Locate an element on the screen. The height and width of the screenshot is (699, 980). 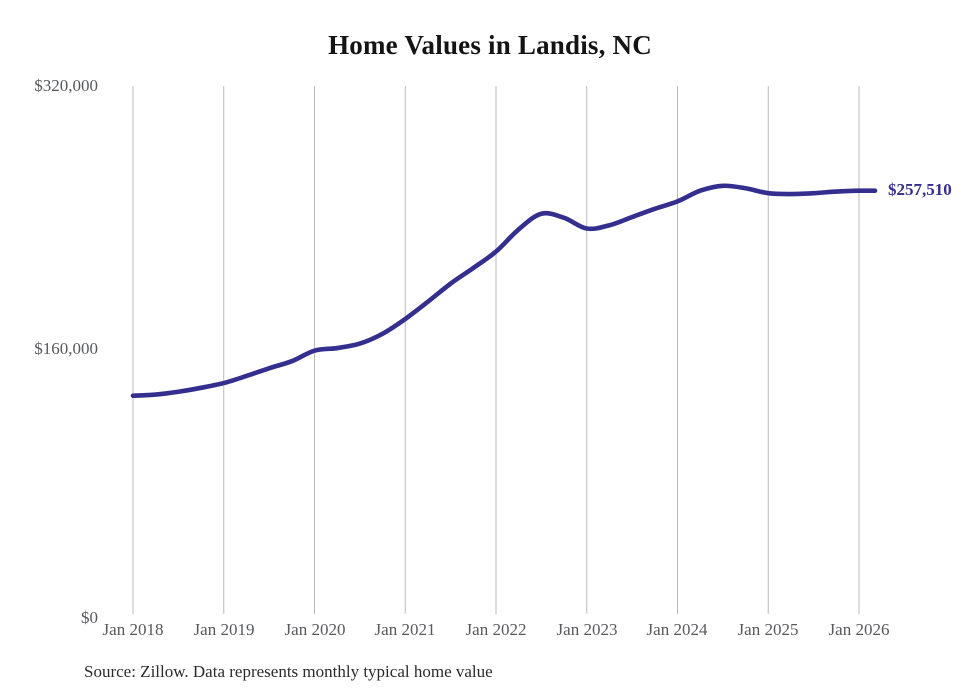
x-axis-tick-label-2: Jan 2020 is located at coordinates (315, 629).